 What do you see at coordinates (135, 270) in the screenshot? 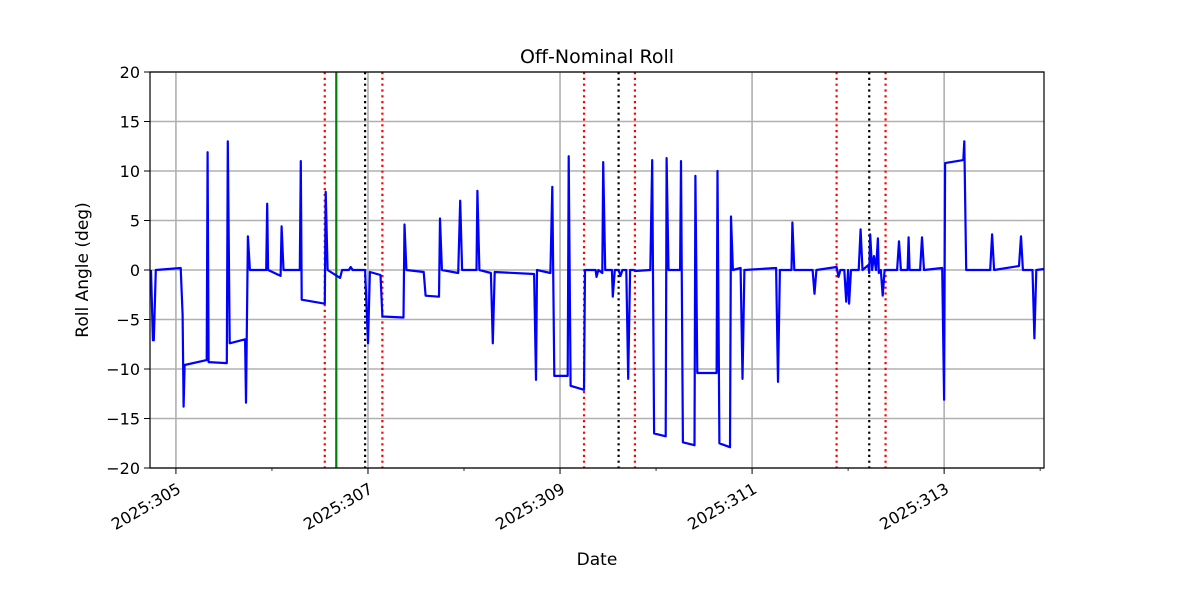
I see `y-tick-label: 0` at bounding box center [135, 270].